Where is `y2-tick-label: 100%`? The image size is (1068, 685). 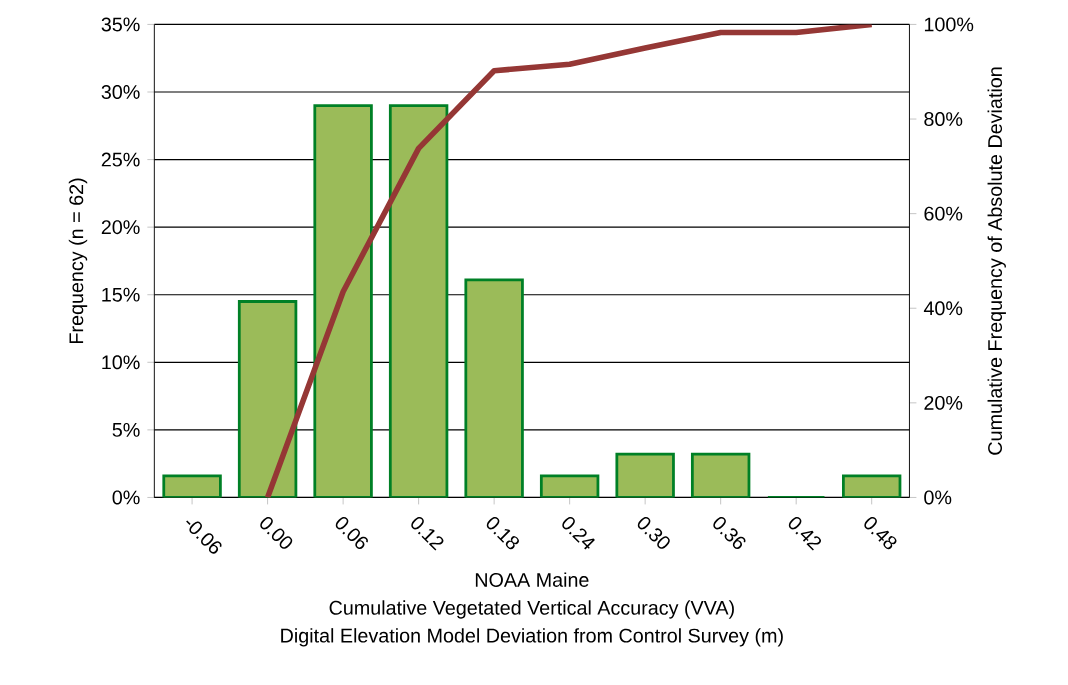
y2-tick-label: 100% is located at coordinates (949, 24).